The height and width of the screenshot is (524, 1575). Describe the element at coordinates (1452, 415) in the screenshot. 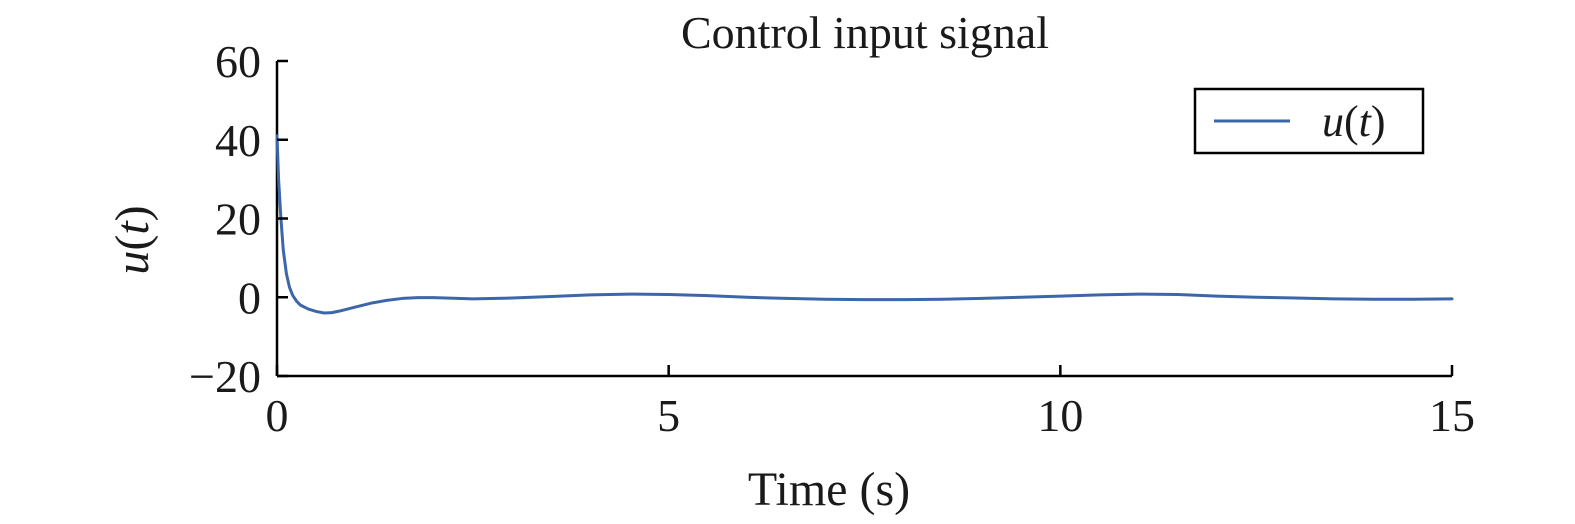

I see `x-tick-label: 15` at that location.